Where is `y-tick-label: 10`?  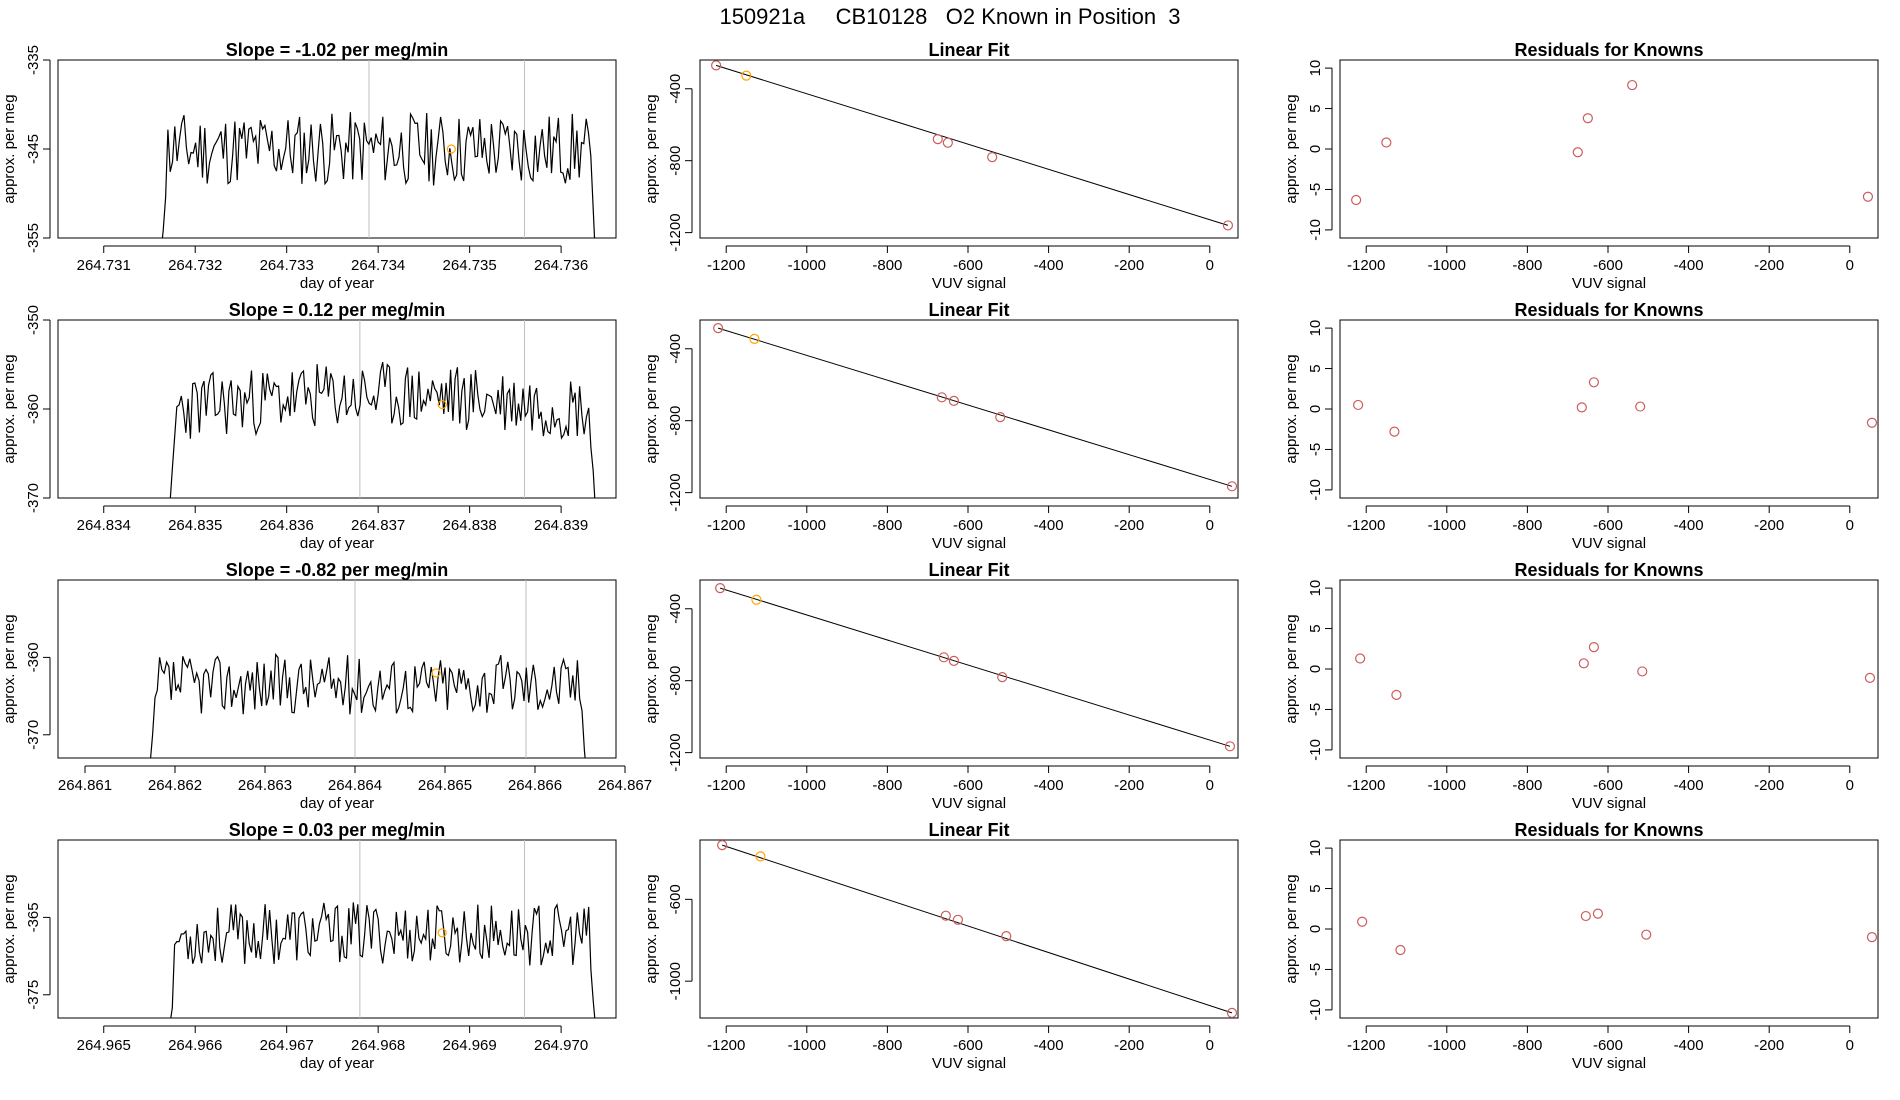 y-tick-label: 10 is located at coordinates (1315, 328).